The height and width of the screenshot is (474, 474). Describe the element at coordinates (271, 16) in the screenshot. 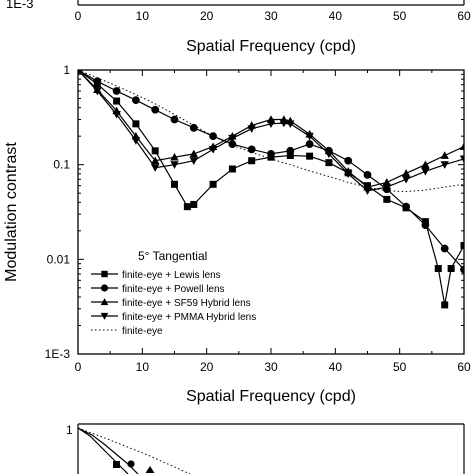

I see `top-x-tick-label: 30` at that location.